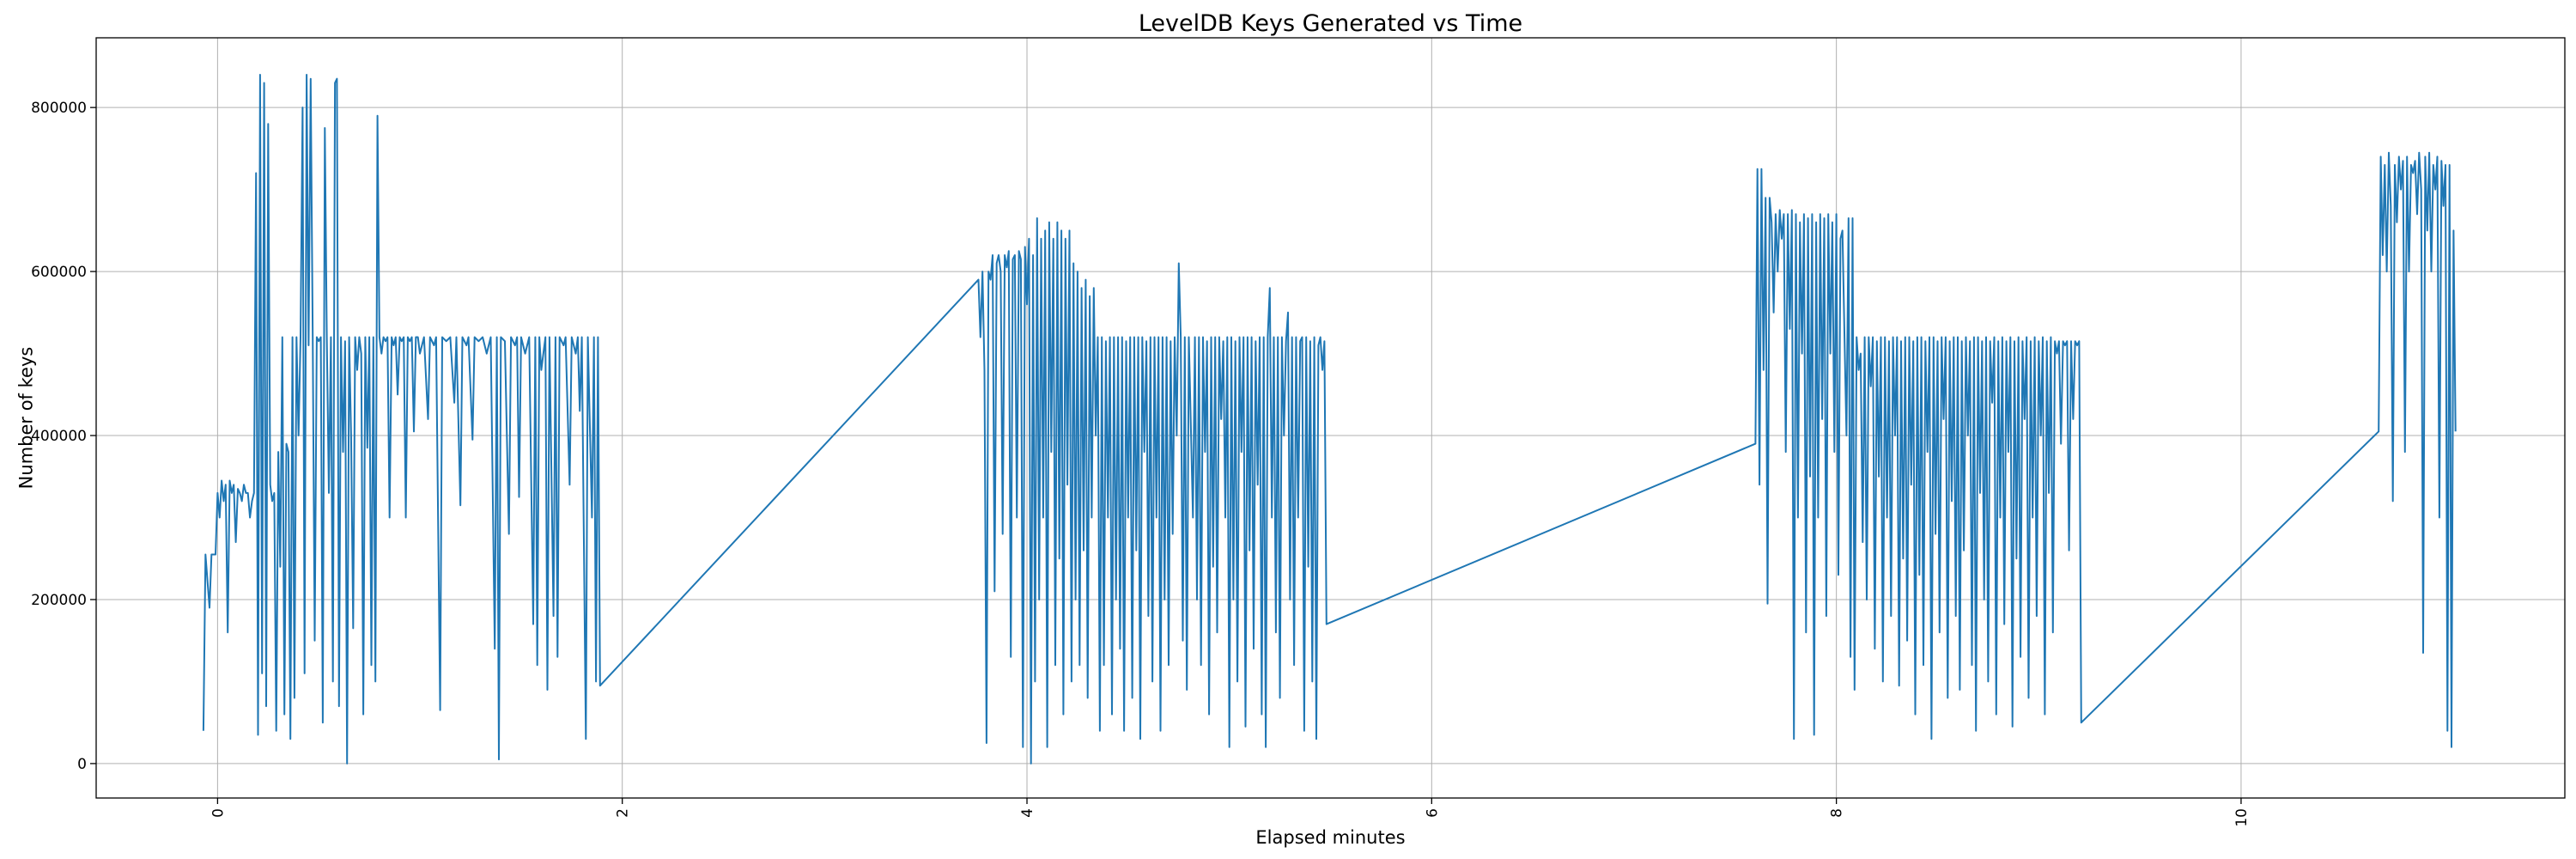  Describe the element at coordinates (59, 436) in the screenshot. I see `y-tick-label: 400000` at that location.